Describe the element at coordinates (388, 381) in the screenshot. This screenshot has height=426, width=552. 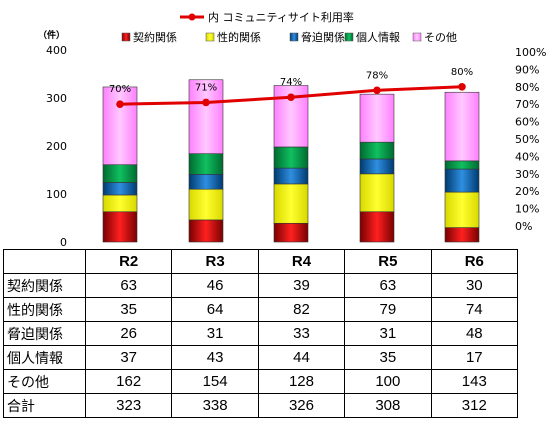
I see `table-cell: 100` at that location.